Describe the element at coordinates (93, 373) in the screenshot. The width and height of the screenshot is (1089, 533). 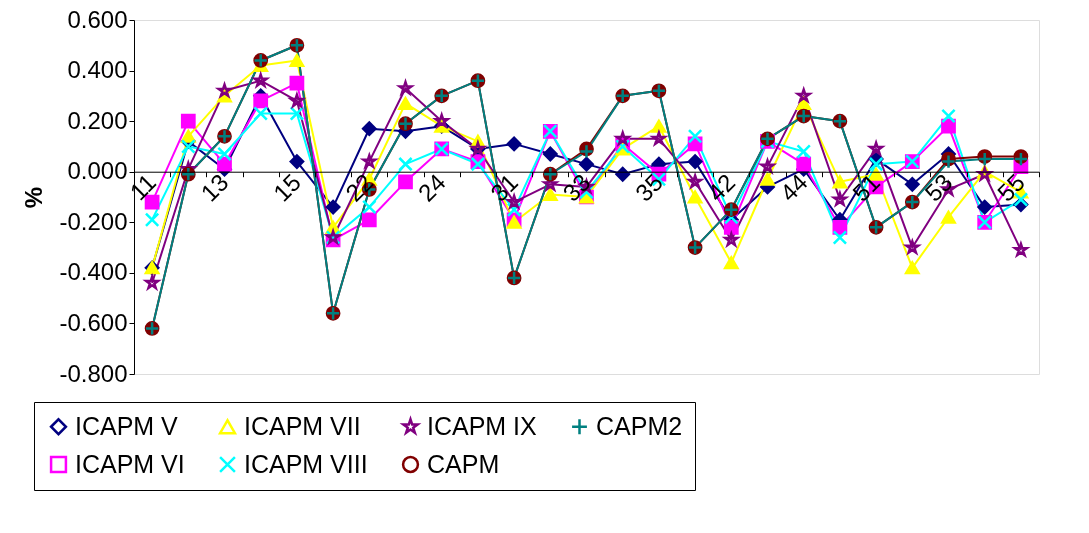
I see `y-tick-label: -0.800` at that location.